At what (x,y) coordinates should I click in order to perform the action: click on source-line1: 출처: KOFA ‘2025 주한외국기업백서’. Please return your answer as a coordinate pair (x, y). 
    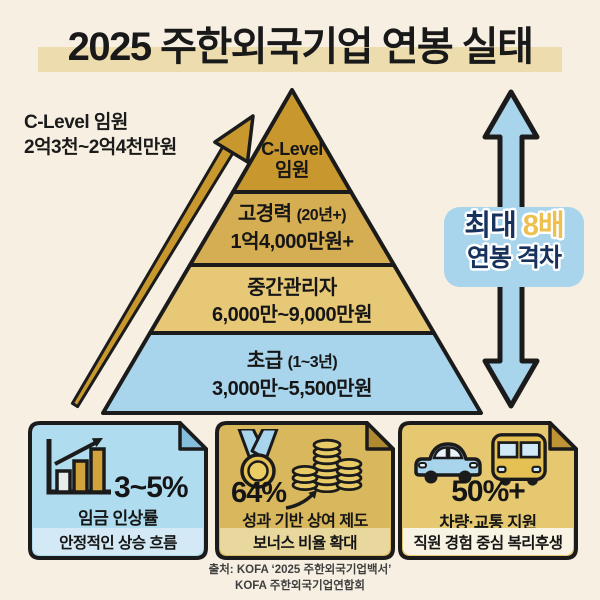
    Looking at the image, I should click on (300, 570).